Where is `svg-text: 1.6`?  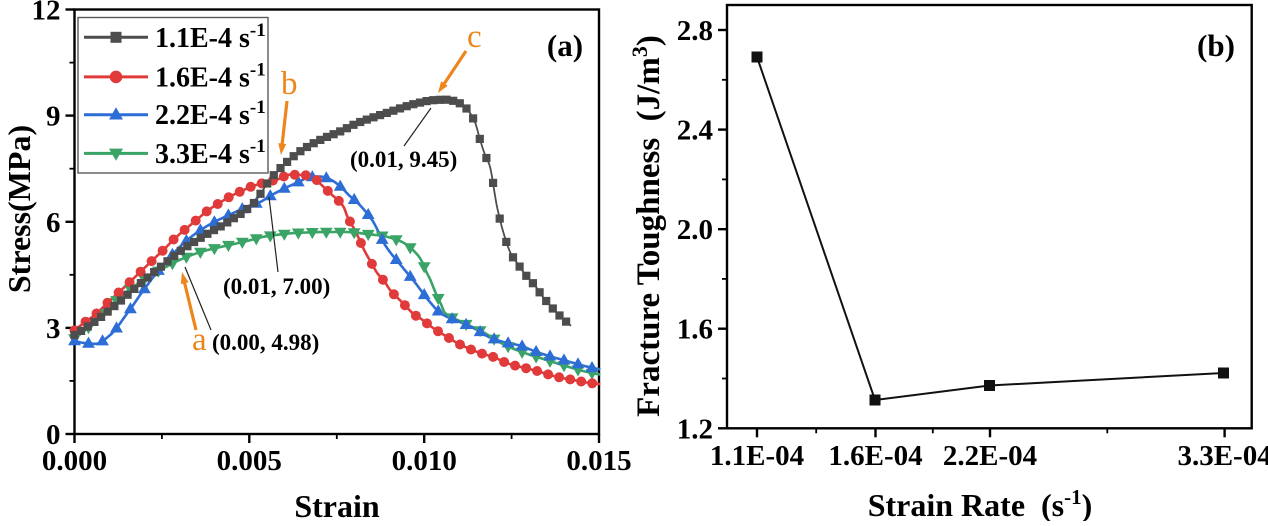 svg-text: 1.6 is located at coordinates (695, 330).